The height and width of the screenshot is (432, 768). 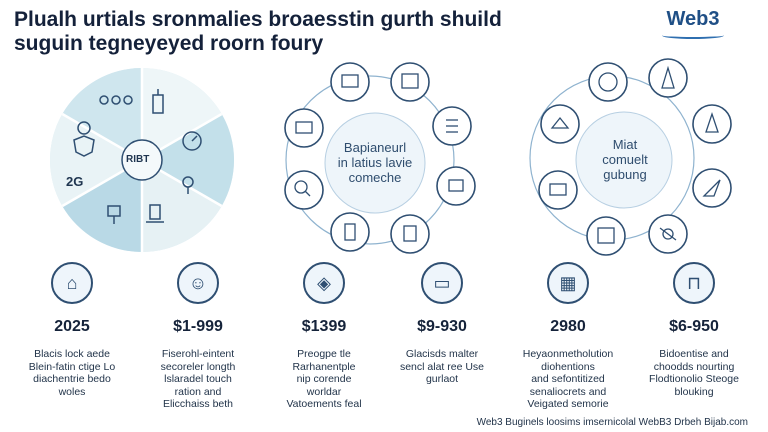 I want to click on stat-description: Glacisds malter sencl alat ree Use gurlaot, so click(x=442, y=366).